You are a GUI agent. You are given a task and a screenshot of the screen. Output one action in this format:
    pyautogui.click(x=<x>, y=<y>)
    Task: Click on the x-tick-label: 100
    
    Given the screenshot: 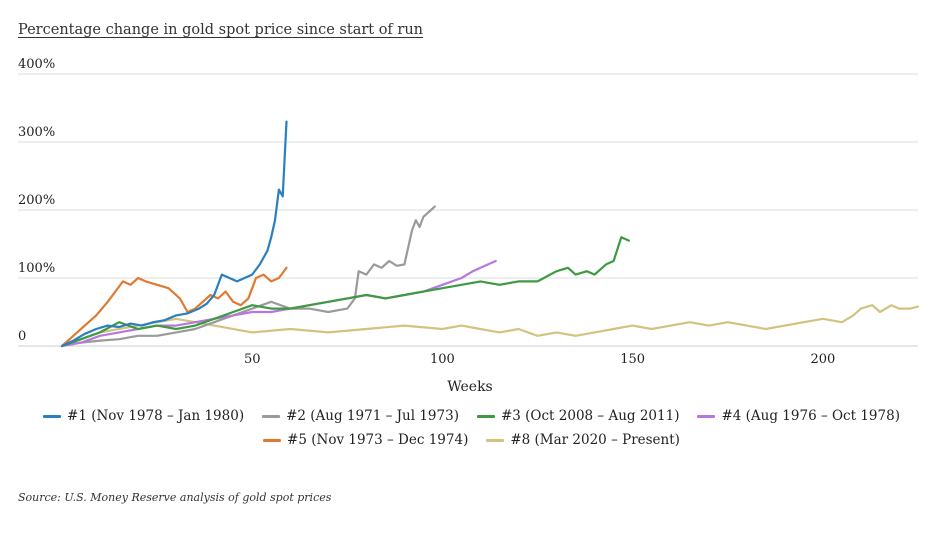 What is the action you would take?
    pyautogui.click(x=442, y=359)
    